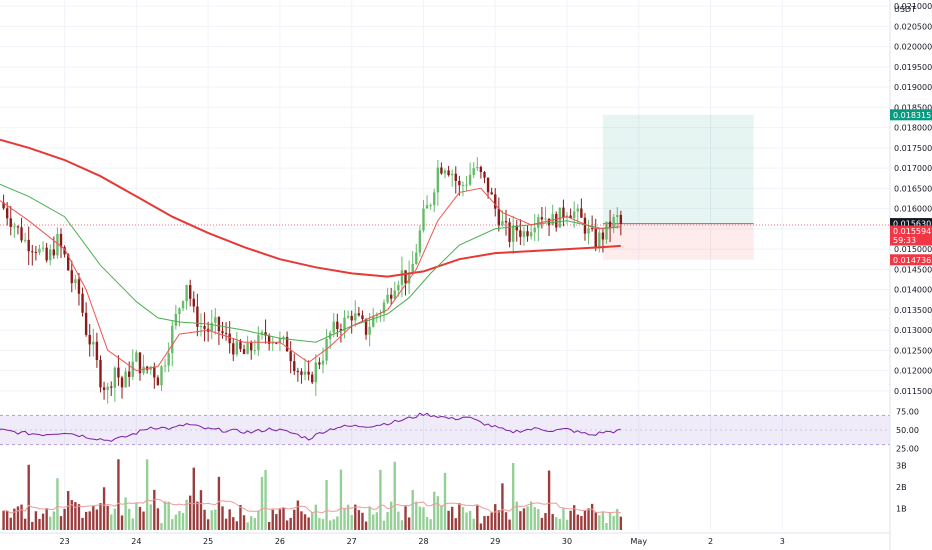 Image resolution: width=932 pixels, height=550 pixels. What do you see at coordinates (445, 539) in the screenshot?
I see `time-axis: 23 24 25 26 27 28 29 30 May 2 3` at bounding box center [445, 539].